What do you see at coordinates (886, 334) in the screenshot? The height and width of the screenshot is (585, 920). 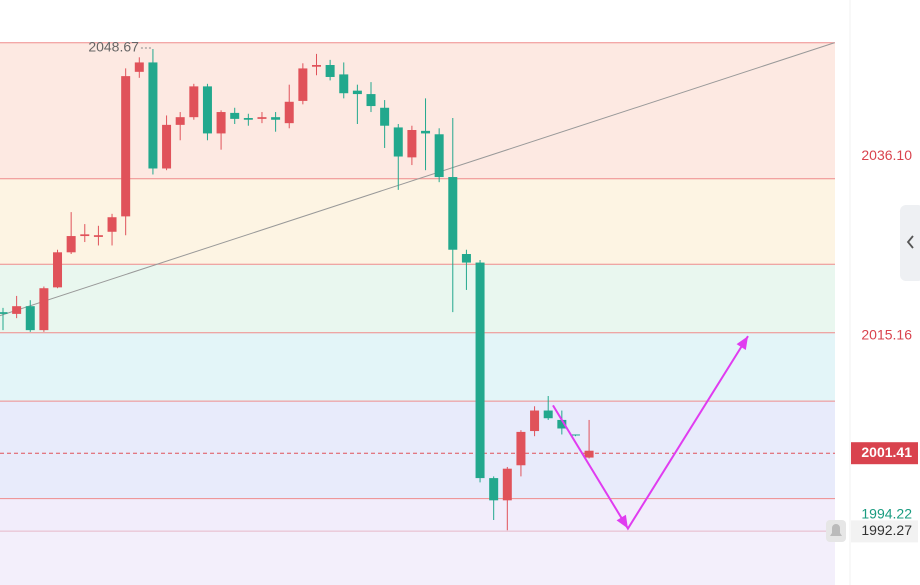 I see `y-tick-label: 2015.16` at bounding box center [886, 334].